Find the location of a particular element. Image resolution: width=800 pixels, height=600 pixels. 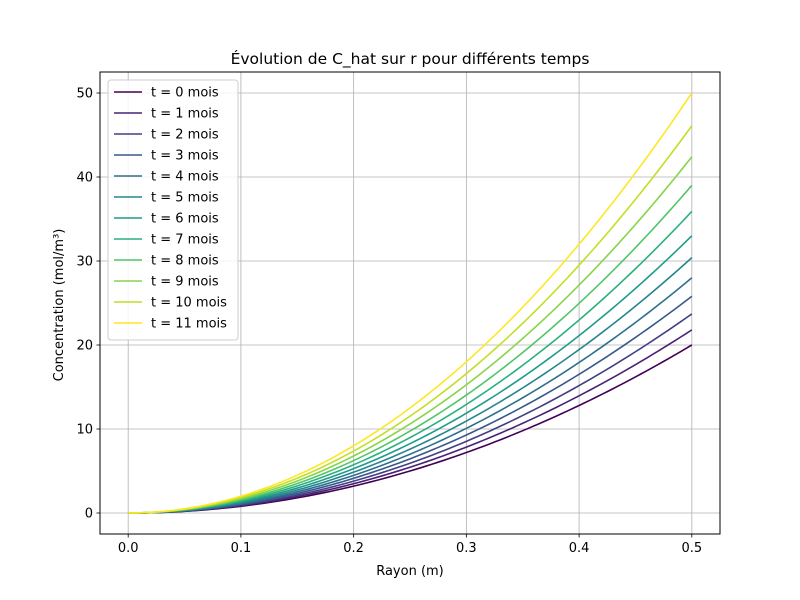

y-tick-label: 10 is located at coordinates (84, 430).